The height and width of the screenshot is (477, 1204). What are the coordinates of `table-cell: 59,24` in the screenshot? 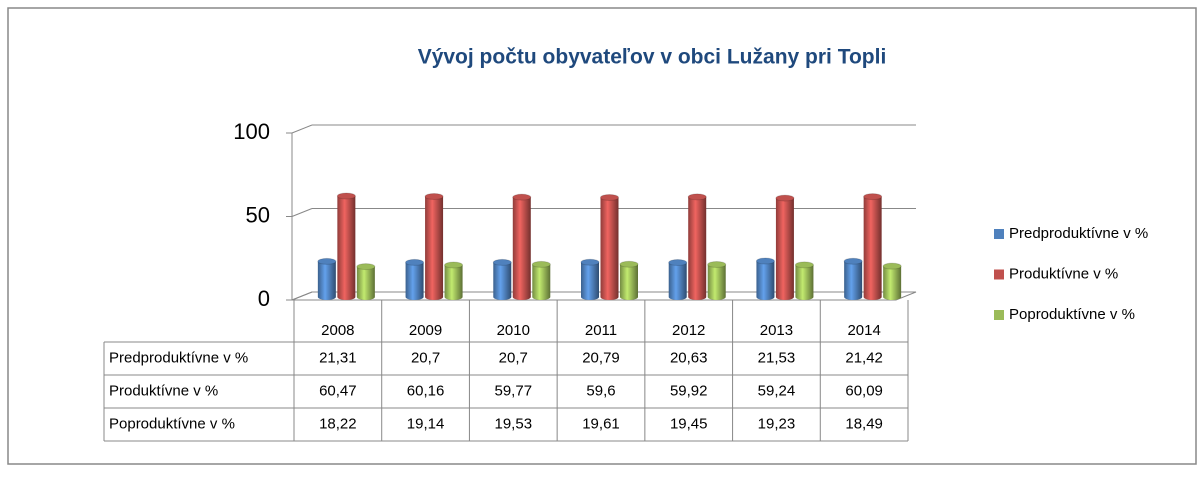 It's located at (777, 390).